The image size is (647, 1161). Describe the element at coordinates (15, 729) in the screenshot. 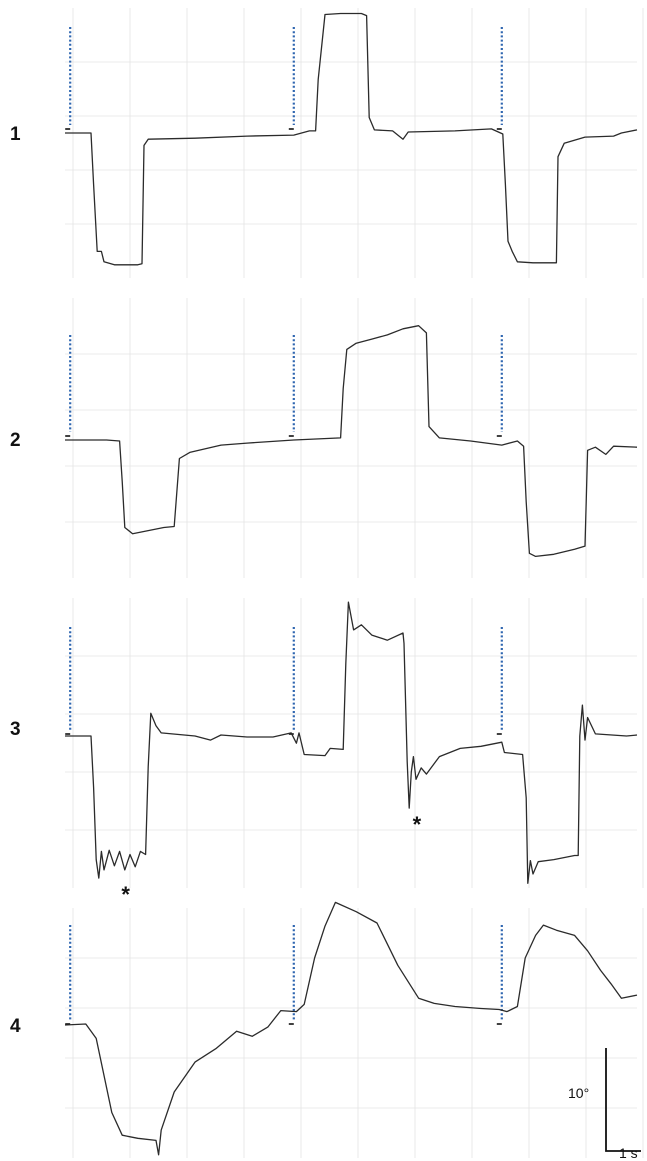

I see `panel-label: 3` at that location.